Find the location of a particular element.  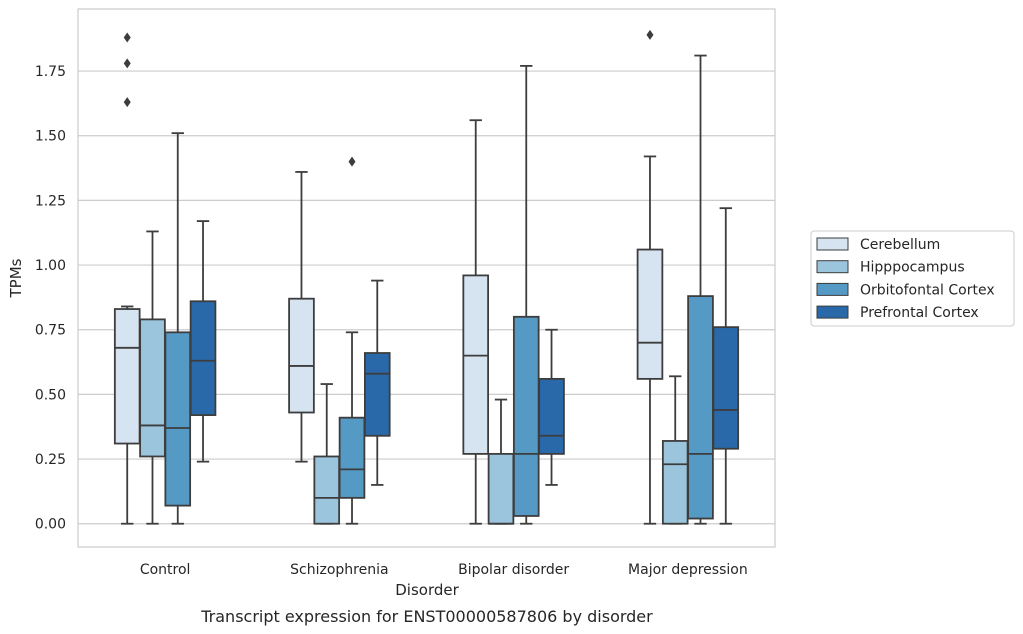

x-tick-label: Control is located at coordinates (165, 570).